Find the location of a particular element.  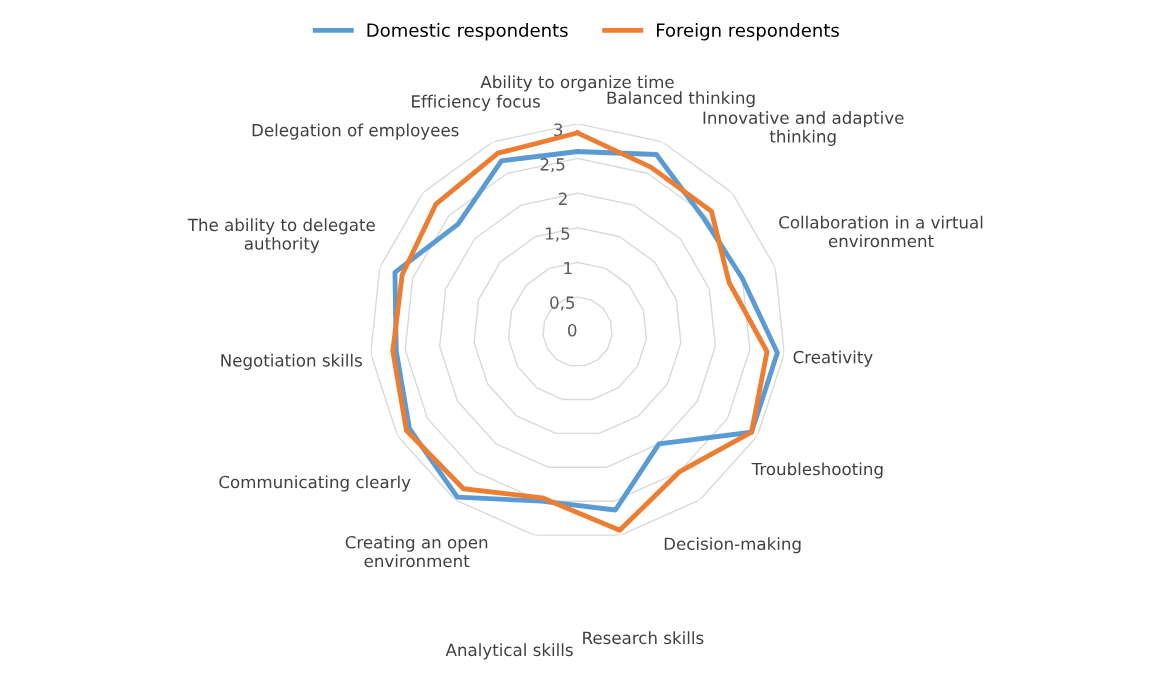

spoke-label: Decision-making is located at coordinates (732, 545).